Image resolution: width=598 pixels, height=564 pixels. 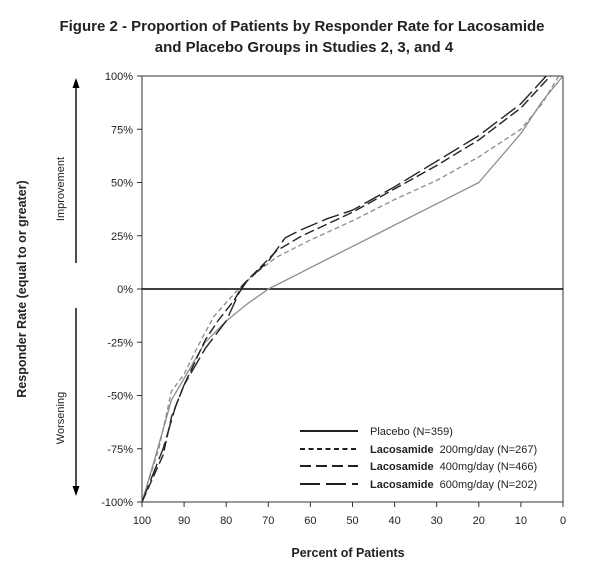 What do you see at coordinates (122, 184) in the screenshot?
I see `y-tick-label: 50%` at bounding box center [122, 184].